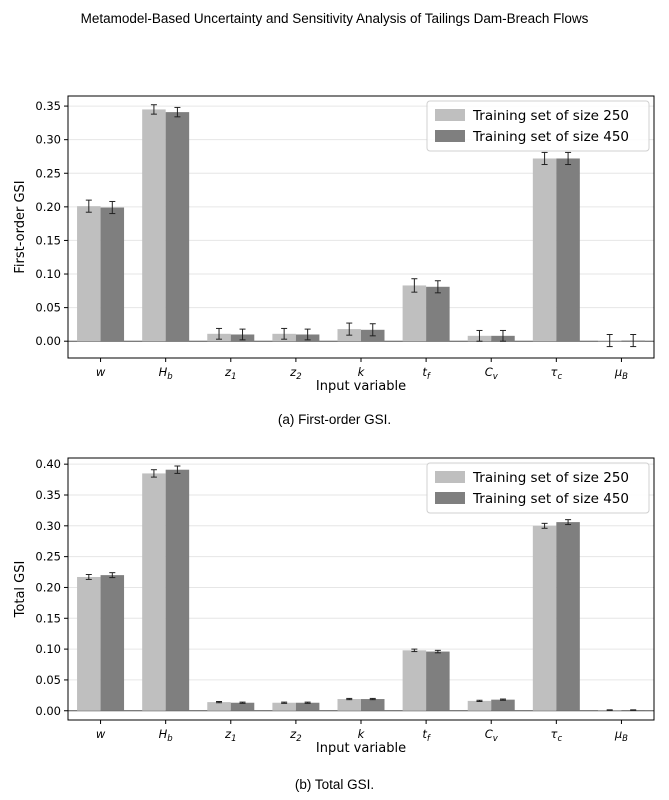 The width and height of the screenshot is (669, 800). Describe the element at coordinates (295, 735) in the screenshot. I see `x-tick-label: z2` at that location.